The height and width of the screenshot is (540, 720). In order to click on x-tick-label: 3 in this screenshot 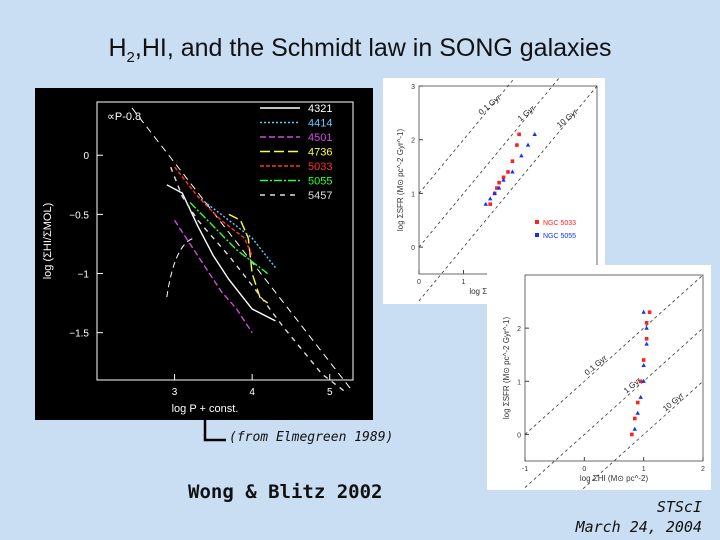, I will do `click(175, 392)`.